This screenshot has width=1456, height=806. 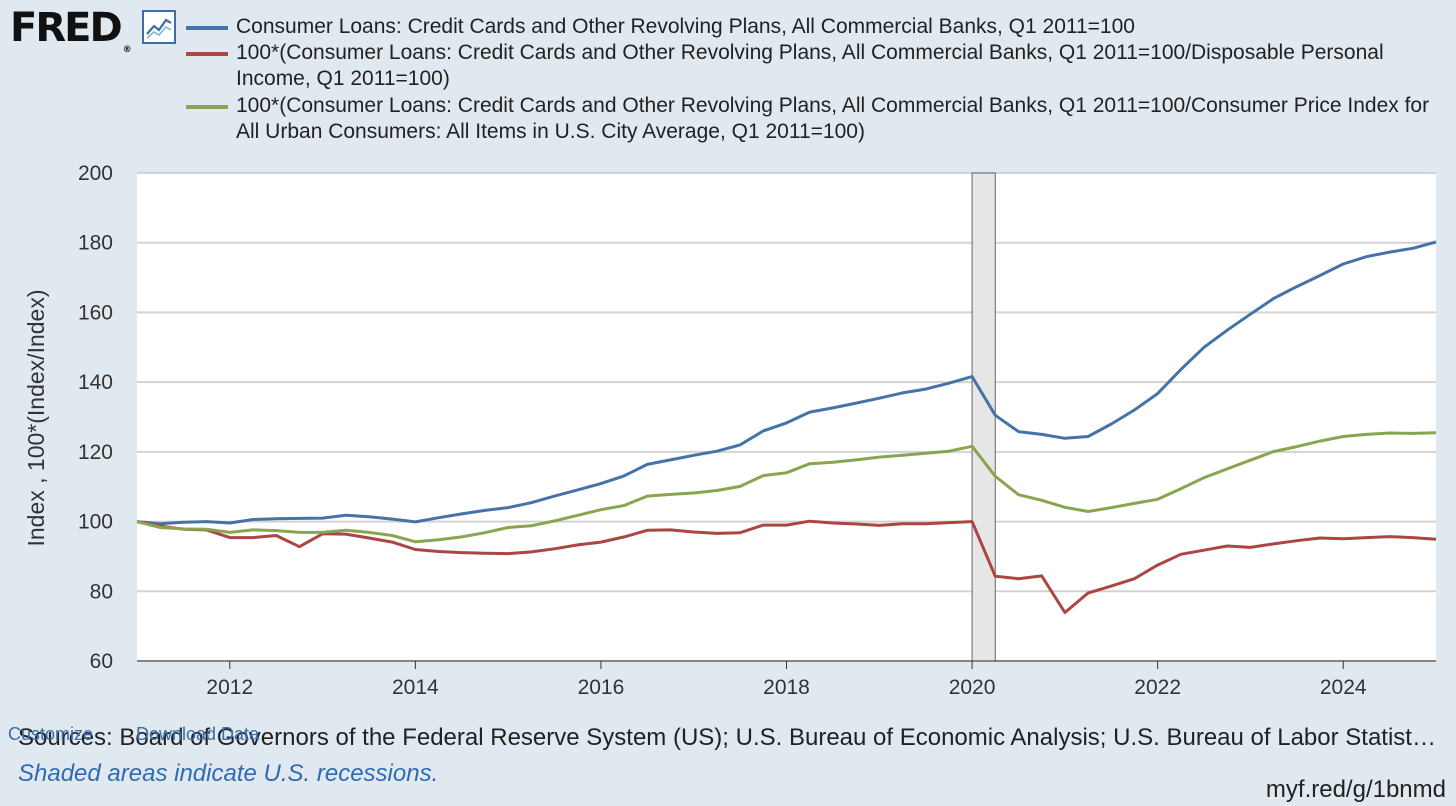 I want to click on y-tick-label: 80, so click(x=101, y=591).